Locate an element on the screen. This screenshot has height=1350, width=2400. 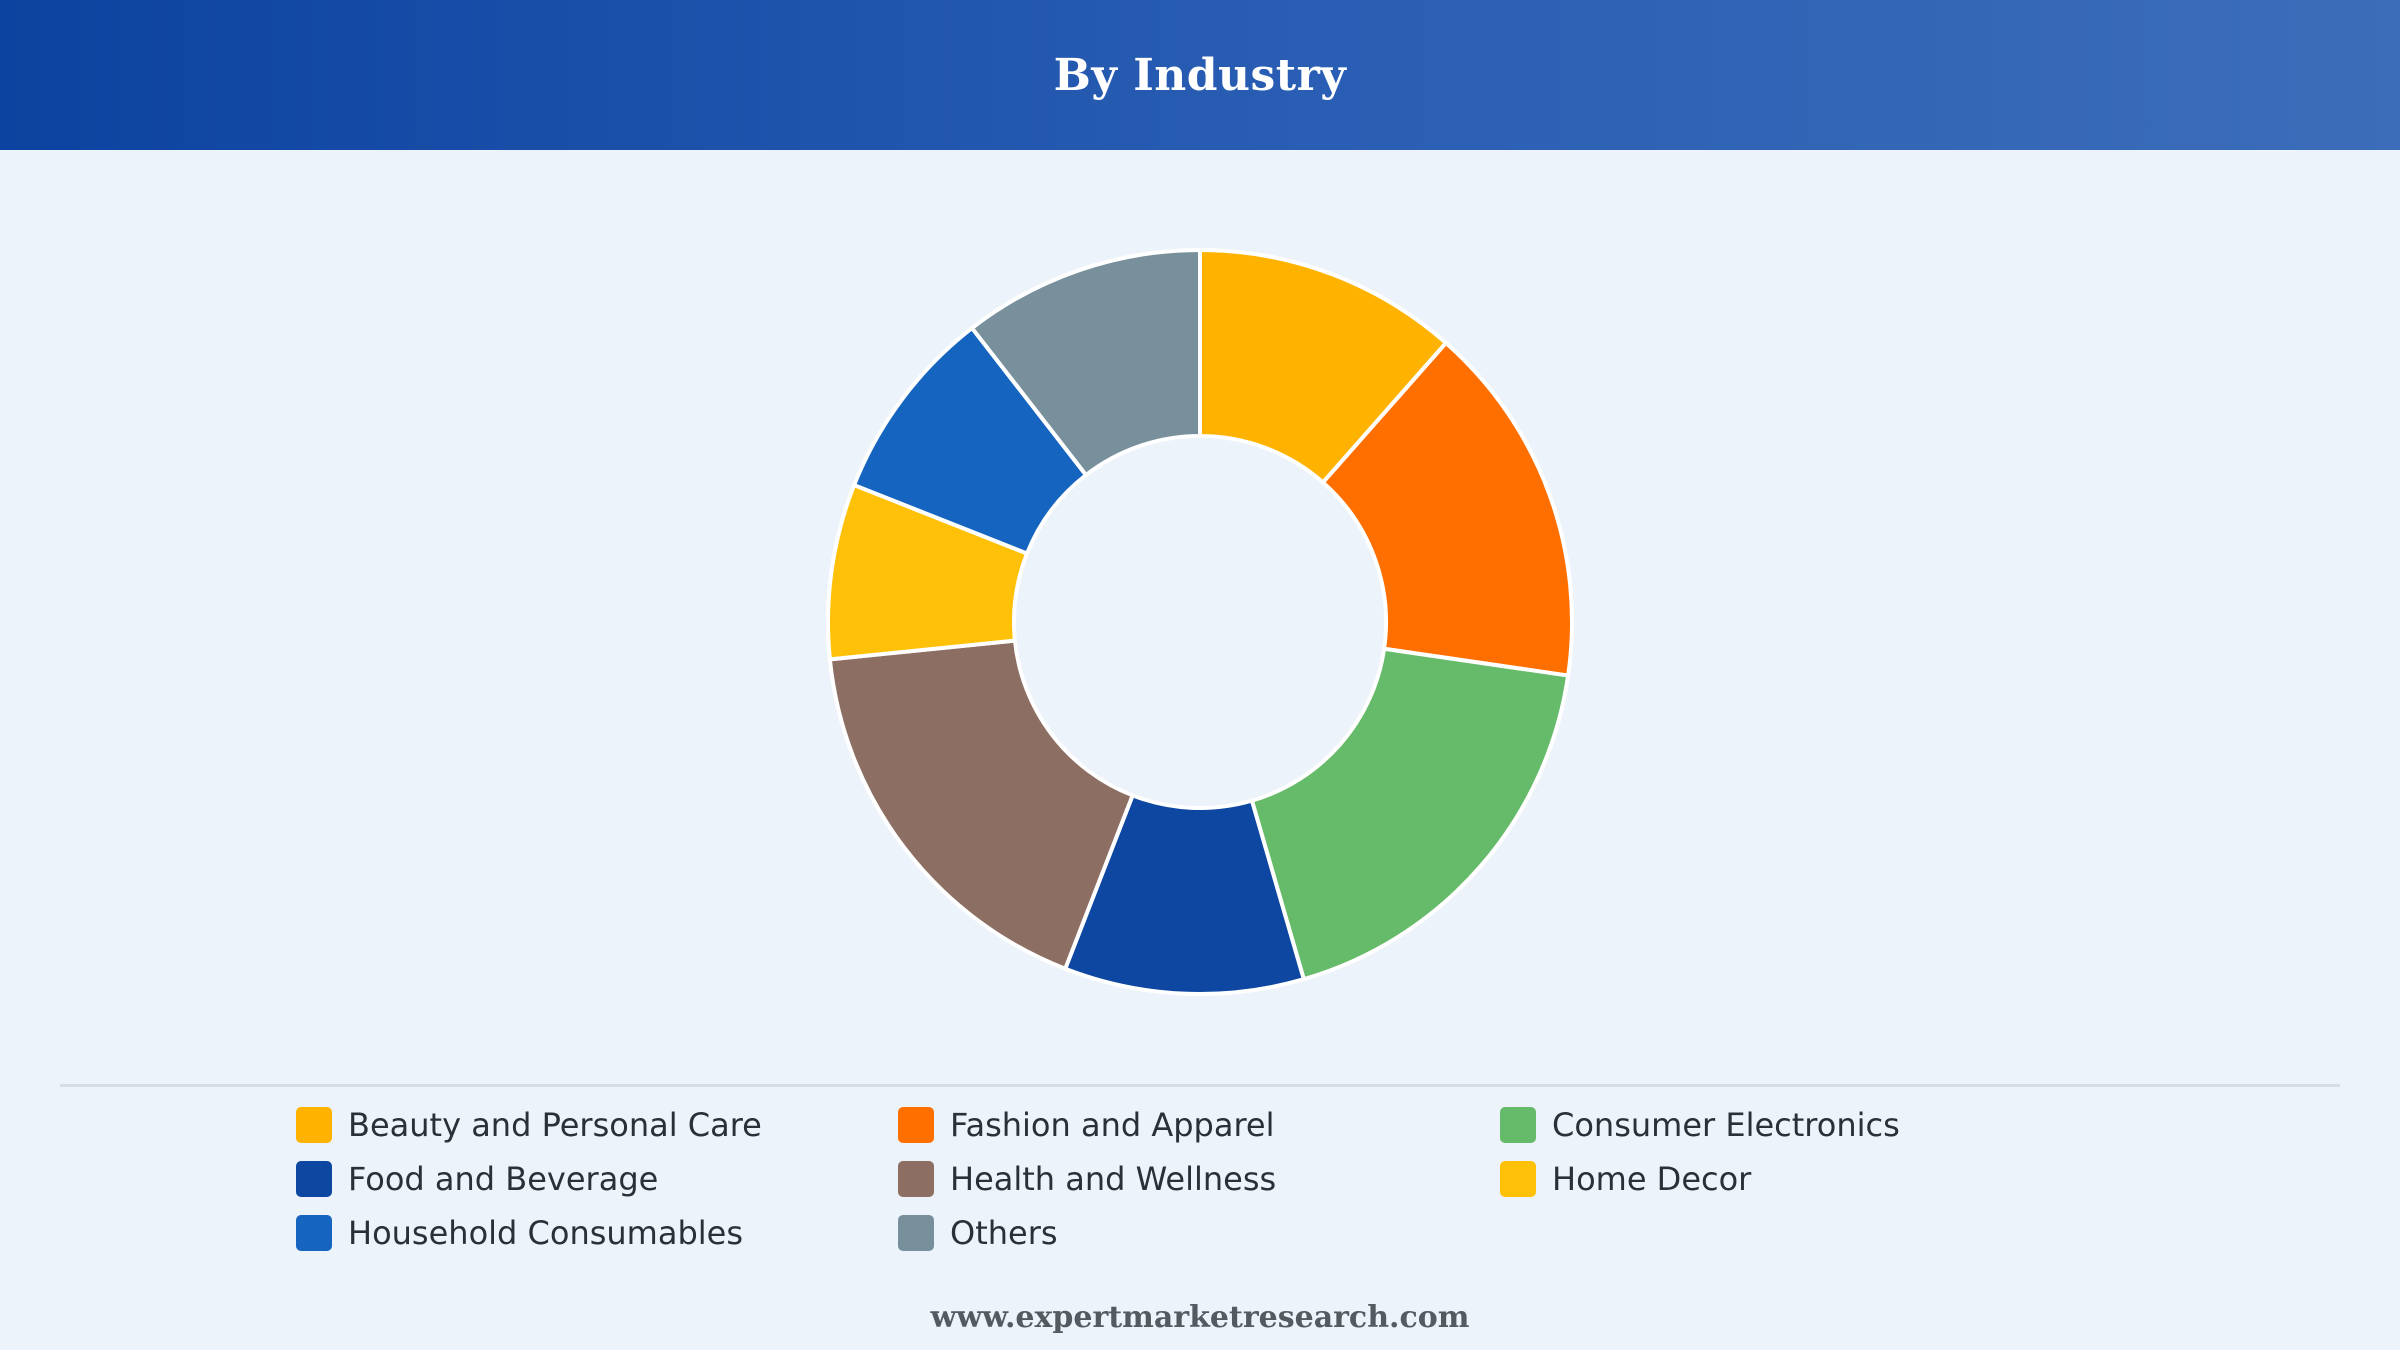
legend-label: Fashion and Apparel is located at coordinates (1112, 1125).